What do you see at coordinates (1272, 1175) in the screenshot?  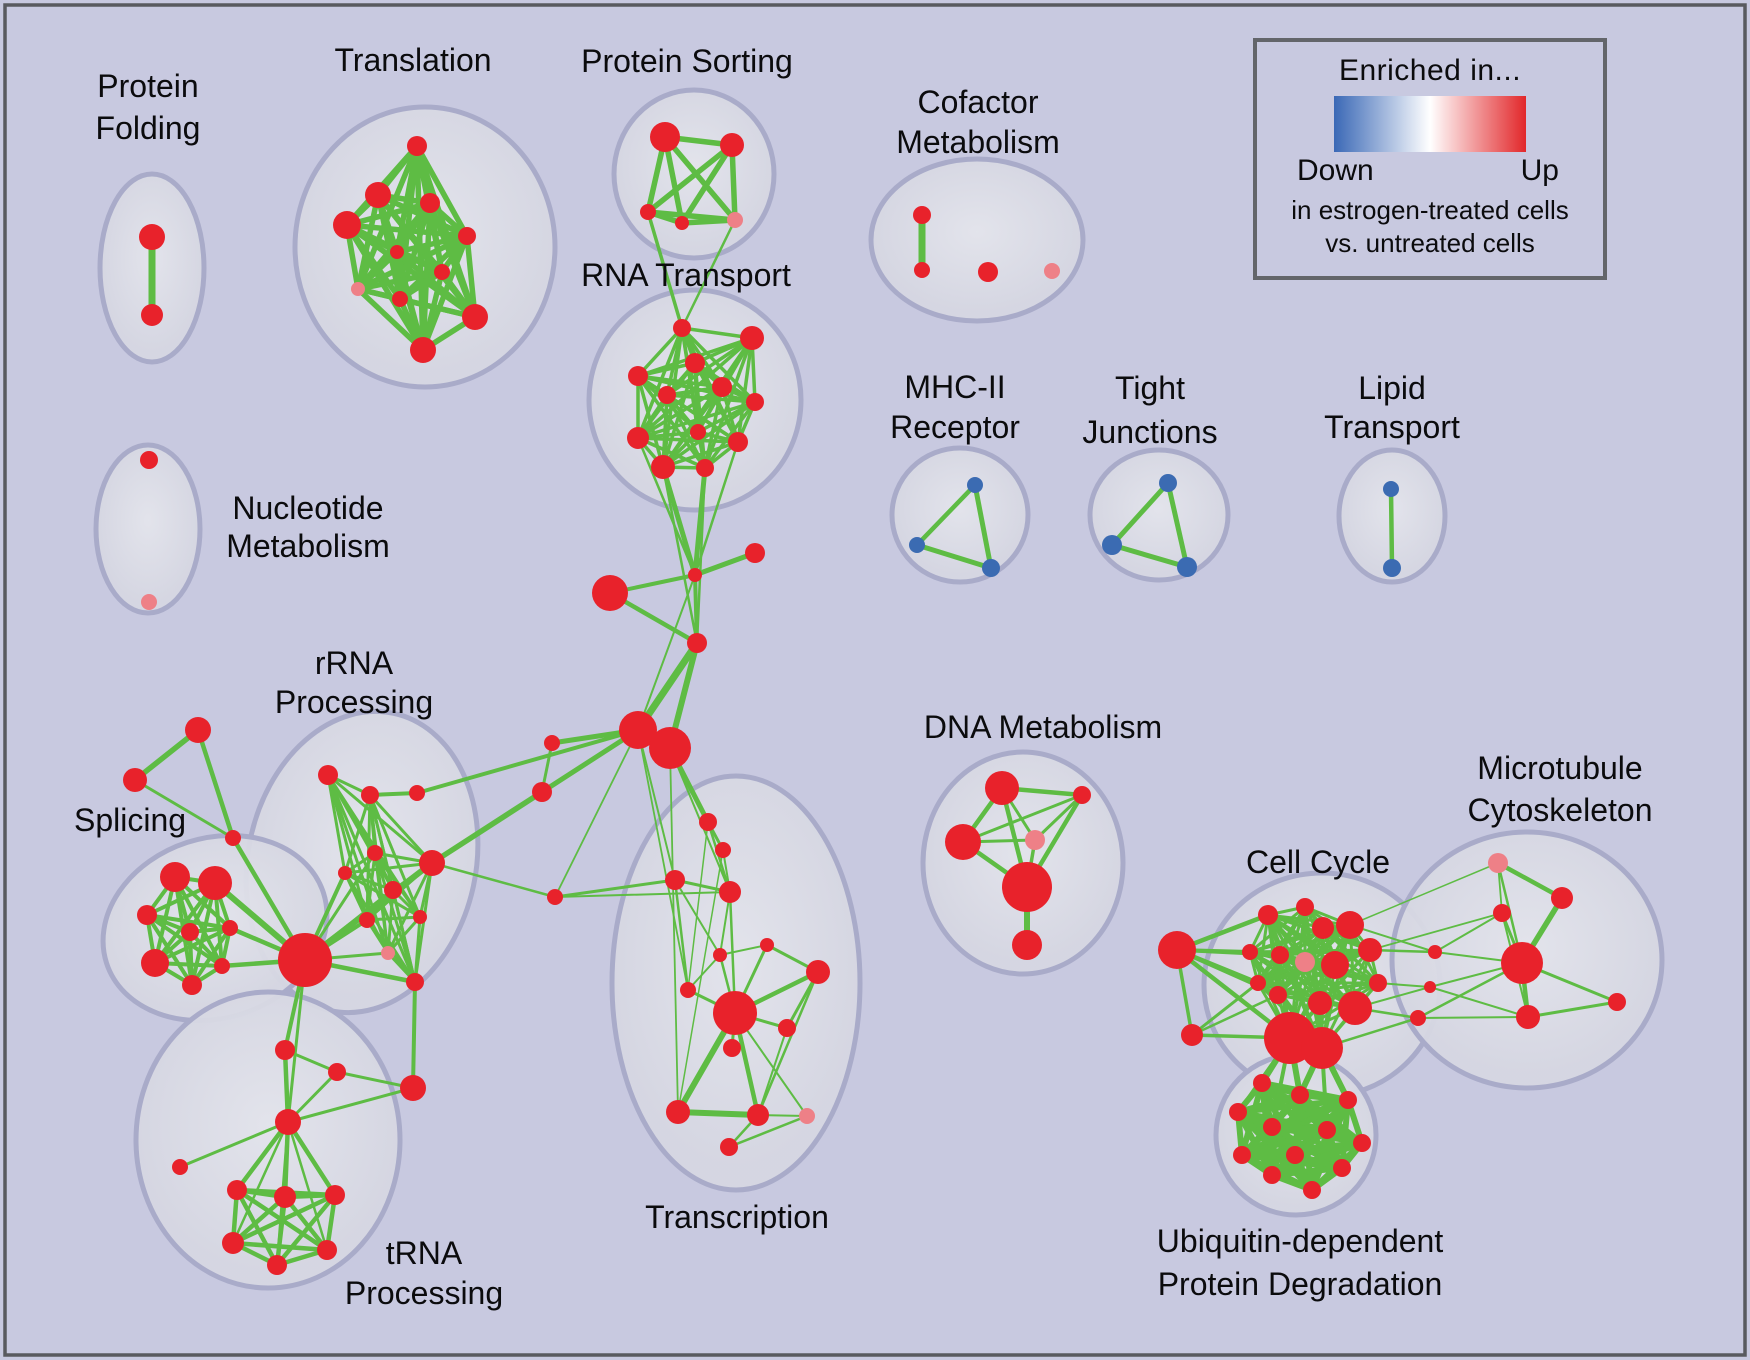 I see `node-u11` at bounding box center [1272, 1175].